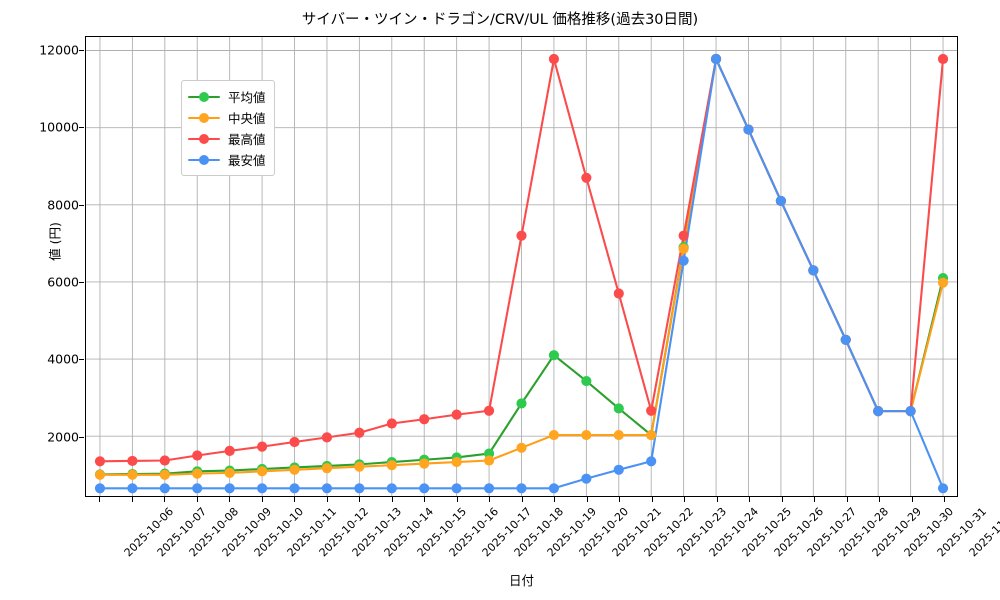 The width and height of the screenshot is (1000, 600). I want to click on legend-label: 最高値, so click(247, 139).